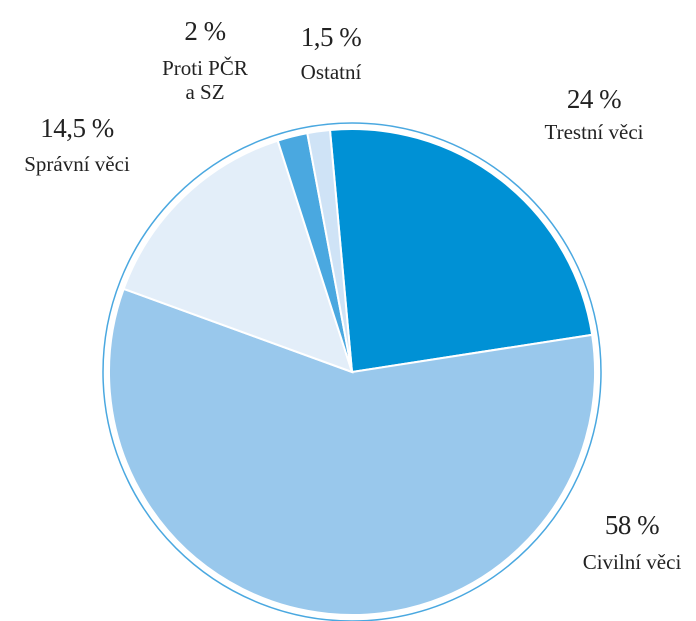 The height and width of the screenshot is (621, 696). What do you see at coordinates (632, 562) in the screenshot?
I see `category-label: Civilní věci` at bounding box center [632, 562].